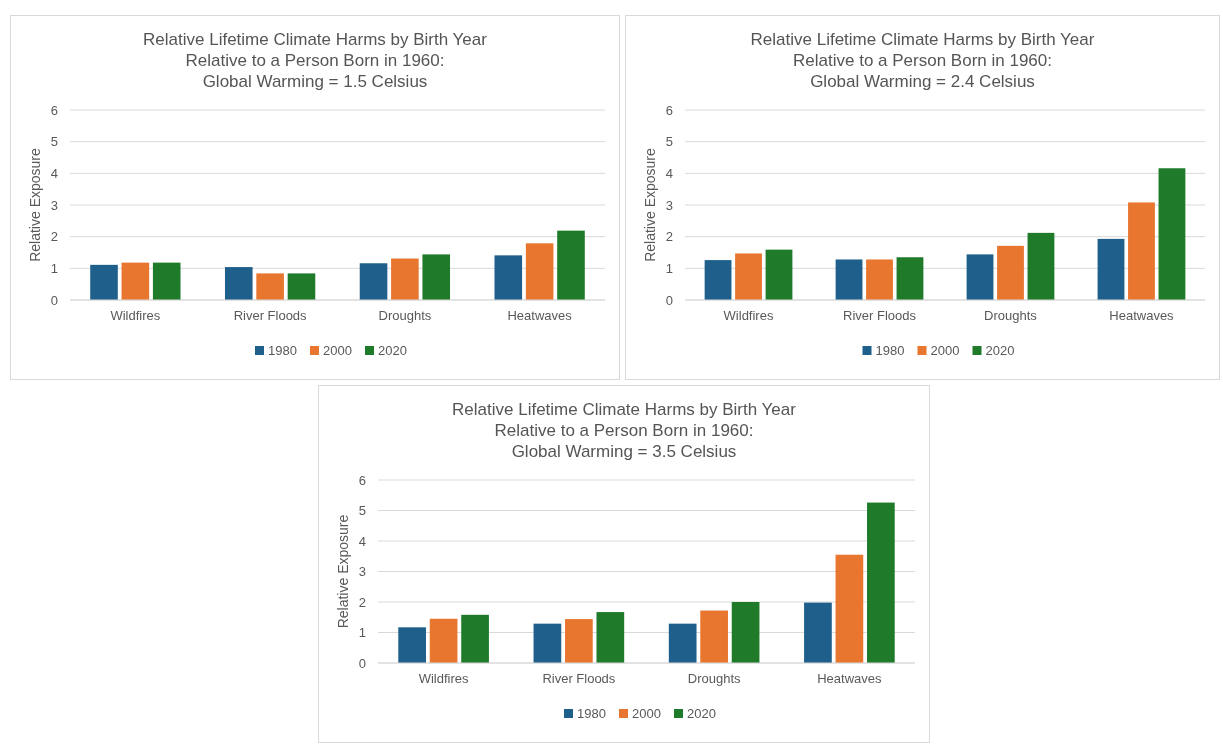  What do you see at coordinates (315, 60) in the screenshot?
I see `chart-title: Relative Lifetime Climate Harms by Birth Year Relative to a Person Born in 1960: Global Warming = 1.5 Celsius` at bounding box center [315, 60].